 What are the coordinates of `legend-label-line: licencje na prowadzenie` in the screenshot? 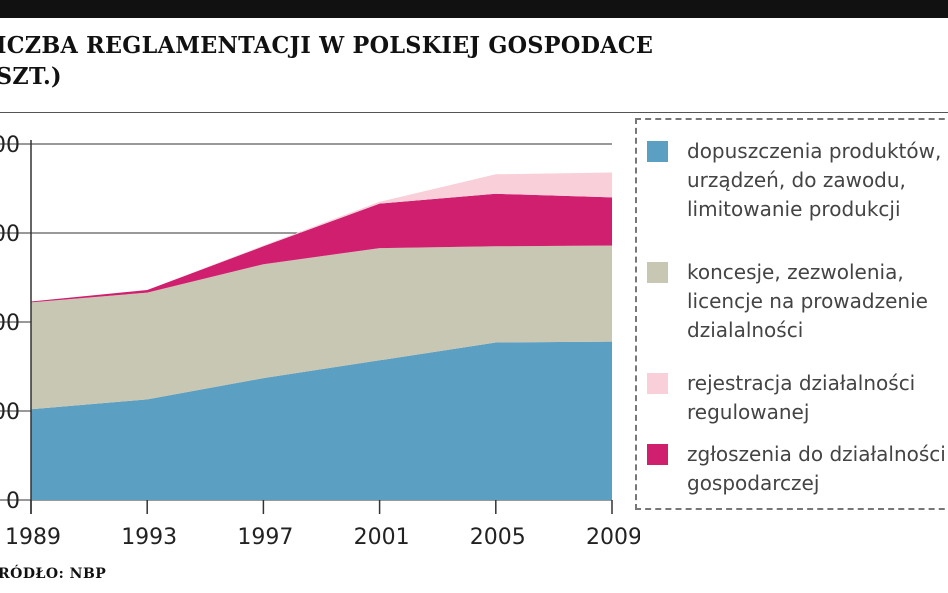 It's located at (807, 301).